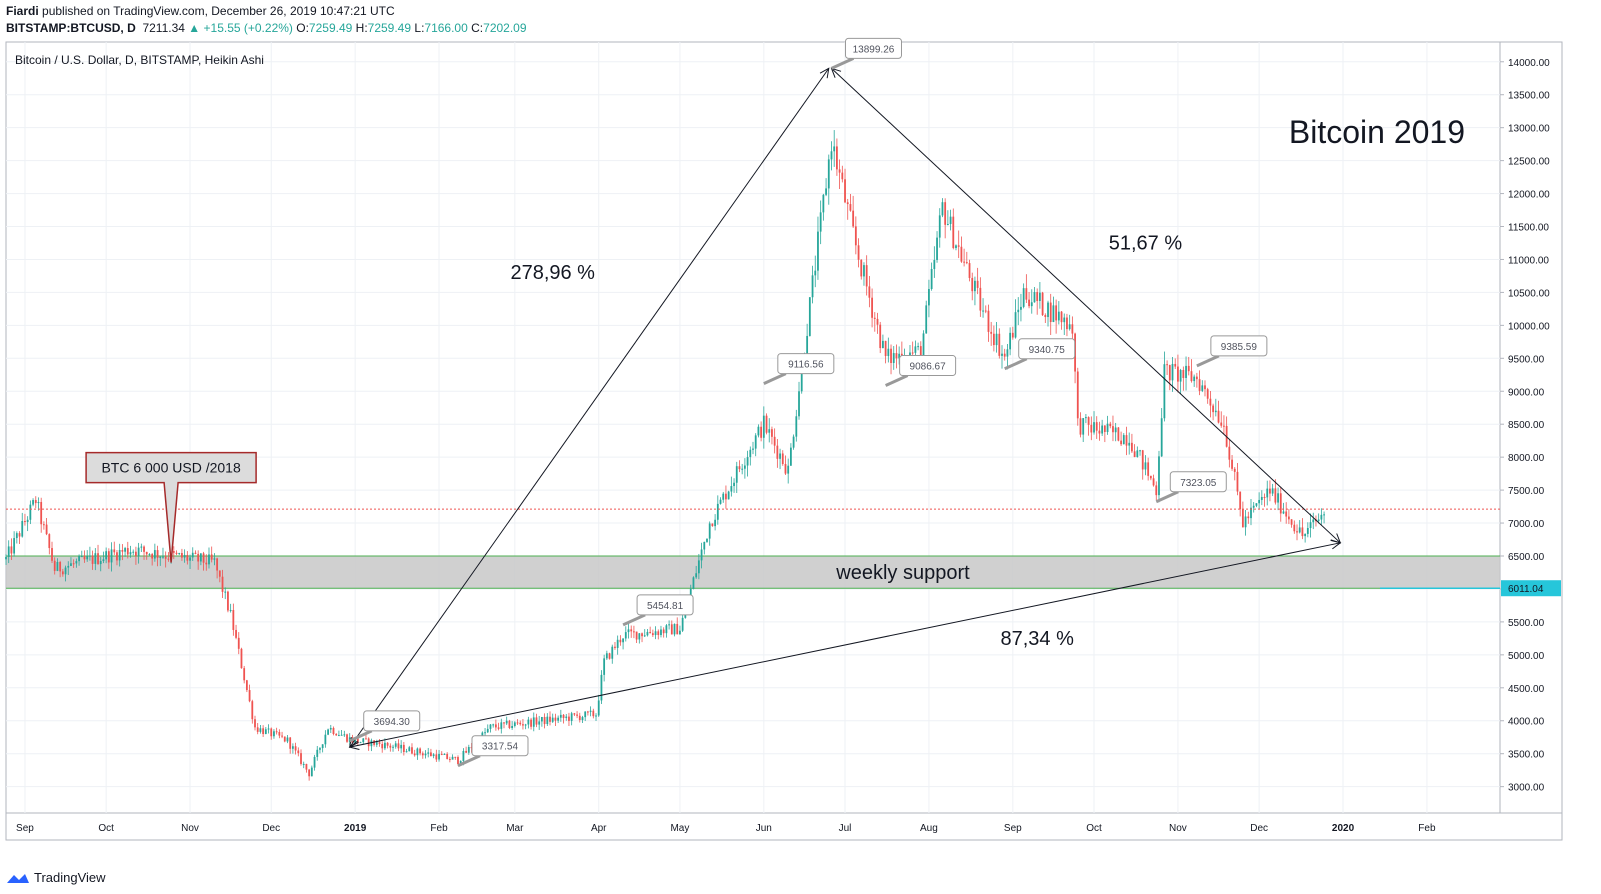 The width and height of the screenshot is (1601, 894). I want to click on callout-label: 9086.67, so click(928, 367).